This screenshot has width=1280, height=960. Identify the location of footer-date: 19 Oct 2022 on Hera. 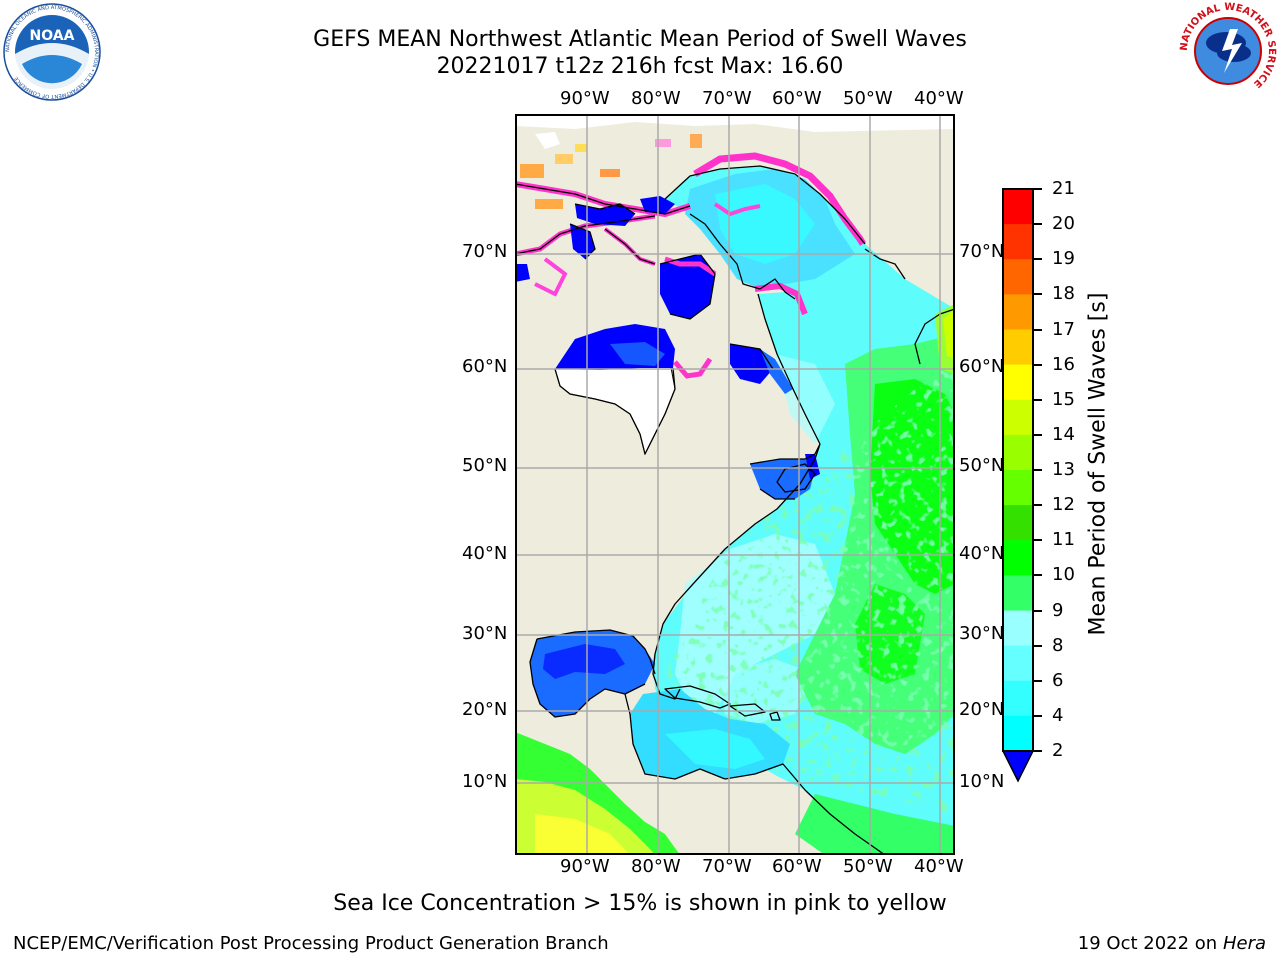
(1171, 943).